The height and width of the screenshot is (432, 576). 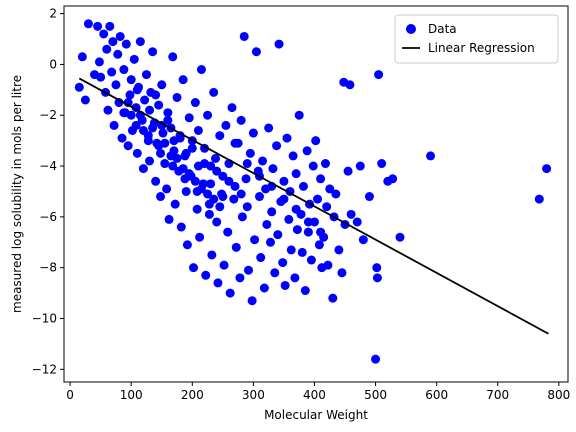 I want to click on x-tick-label: 800, so click(x=558, y=395).